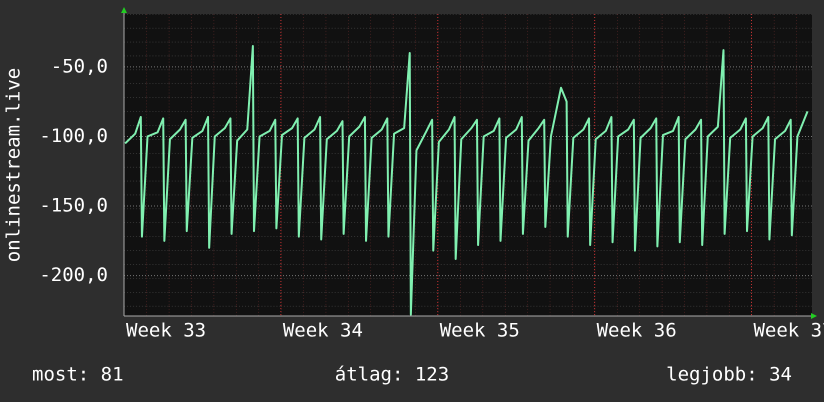 Image resolution: width=824 pixels, height=402 pixels. I want to click on footer-average: átlag: 123, so click(392, 375).